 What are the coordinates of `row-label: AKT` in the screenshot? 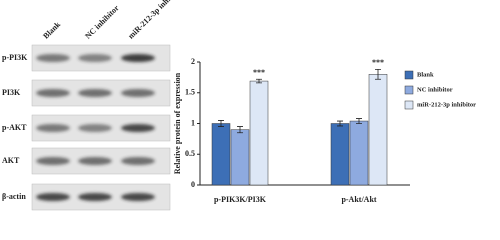 It's located at (11, 160).